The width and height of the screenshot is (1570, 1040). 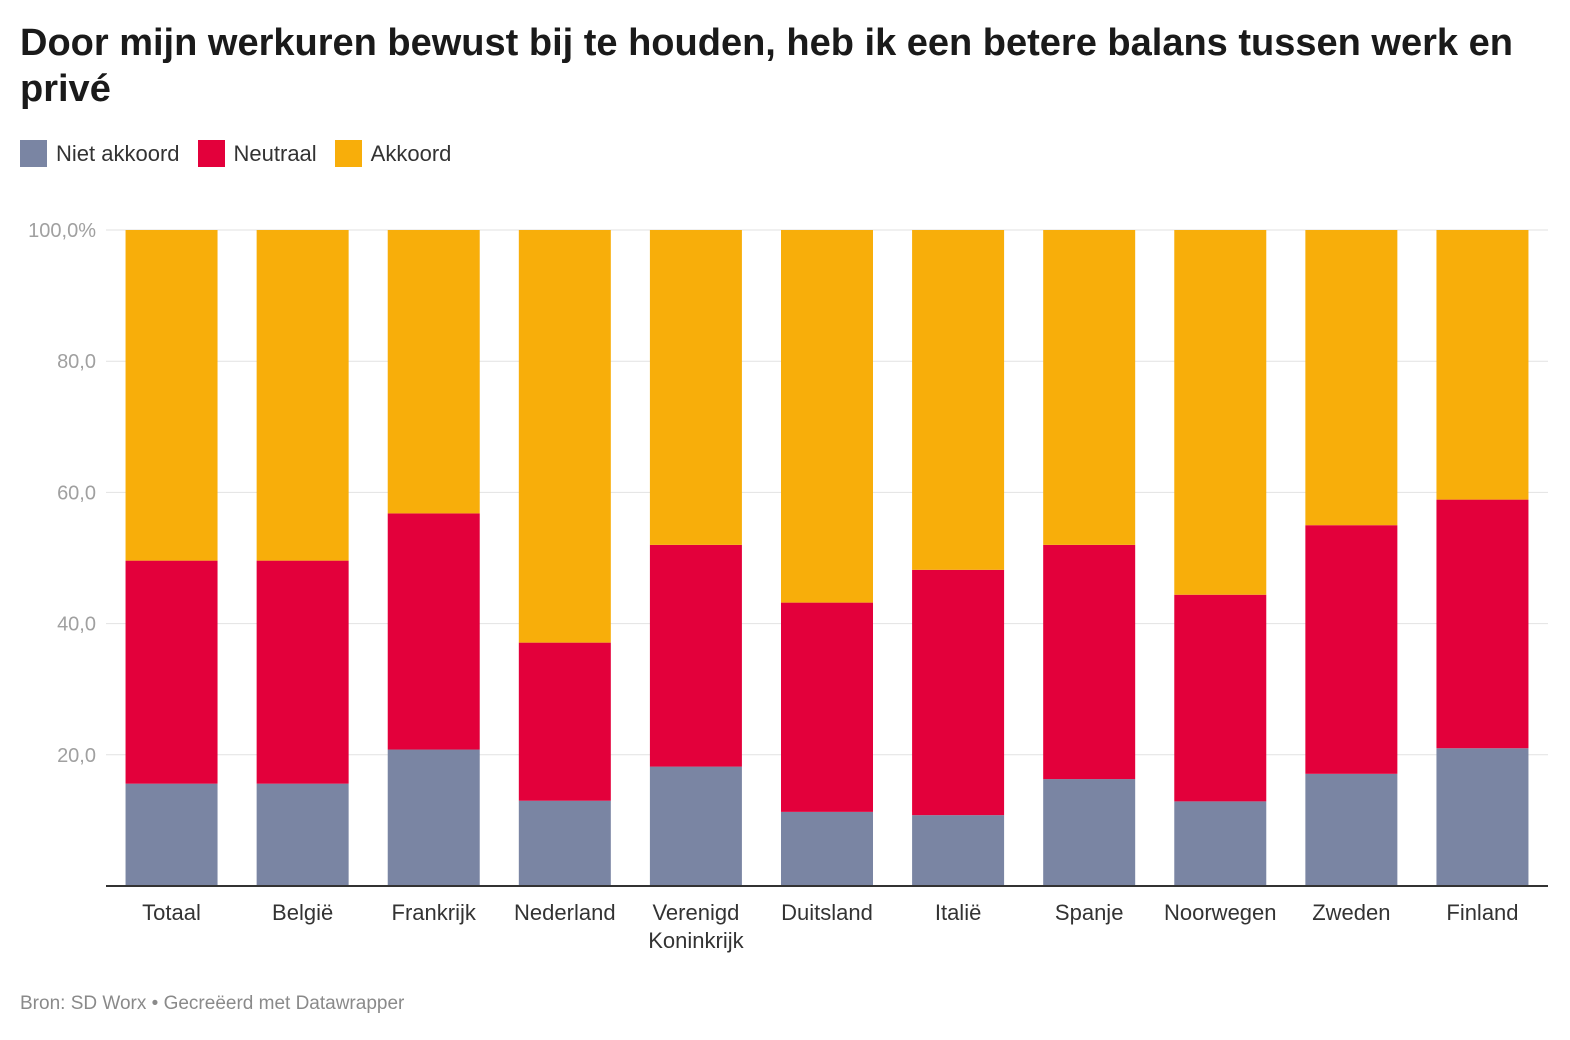 I want to click on x-tick-label-9: Zweden, so click(x=1351, y=912).